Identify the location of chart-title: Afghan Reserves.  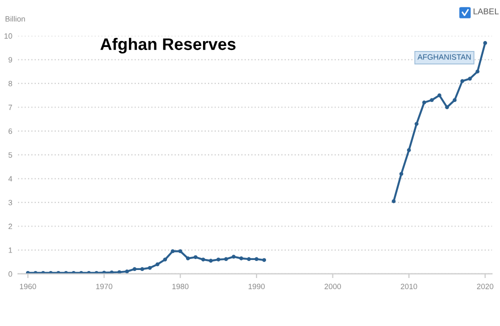
(168, 46).